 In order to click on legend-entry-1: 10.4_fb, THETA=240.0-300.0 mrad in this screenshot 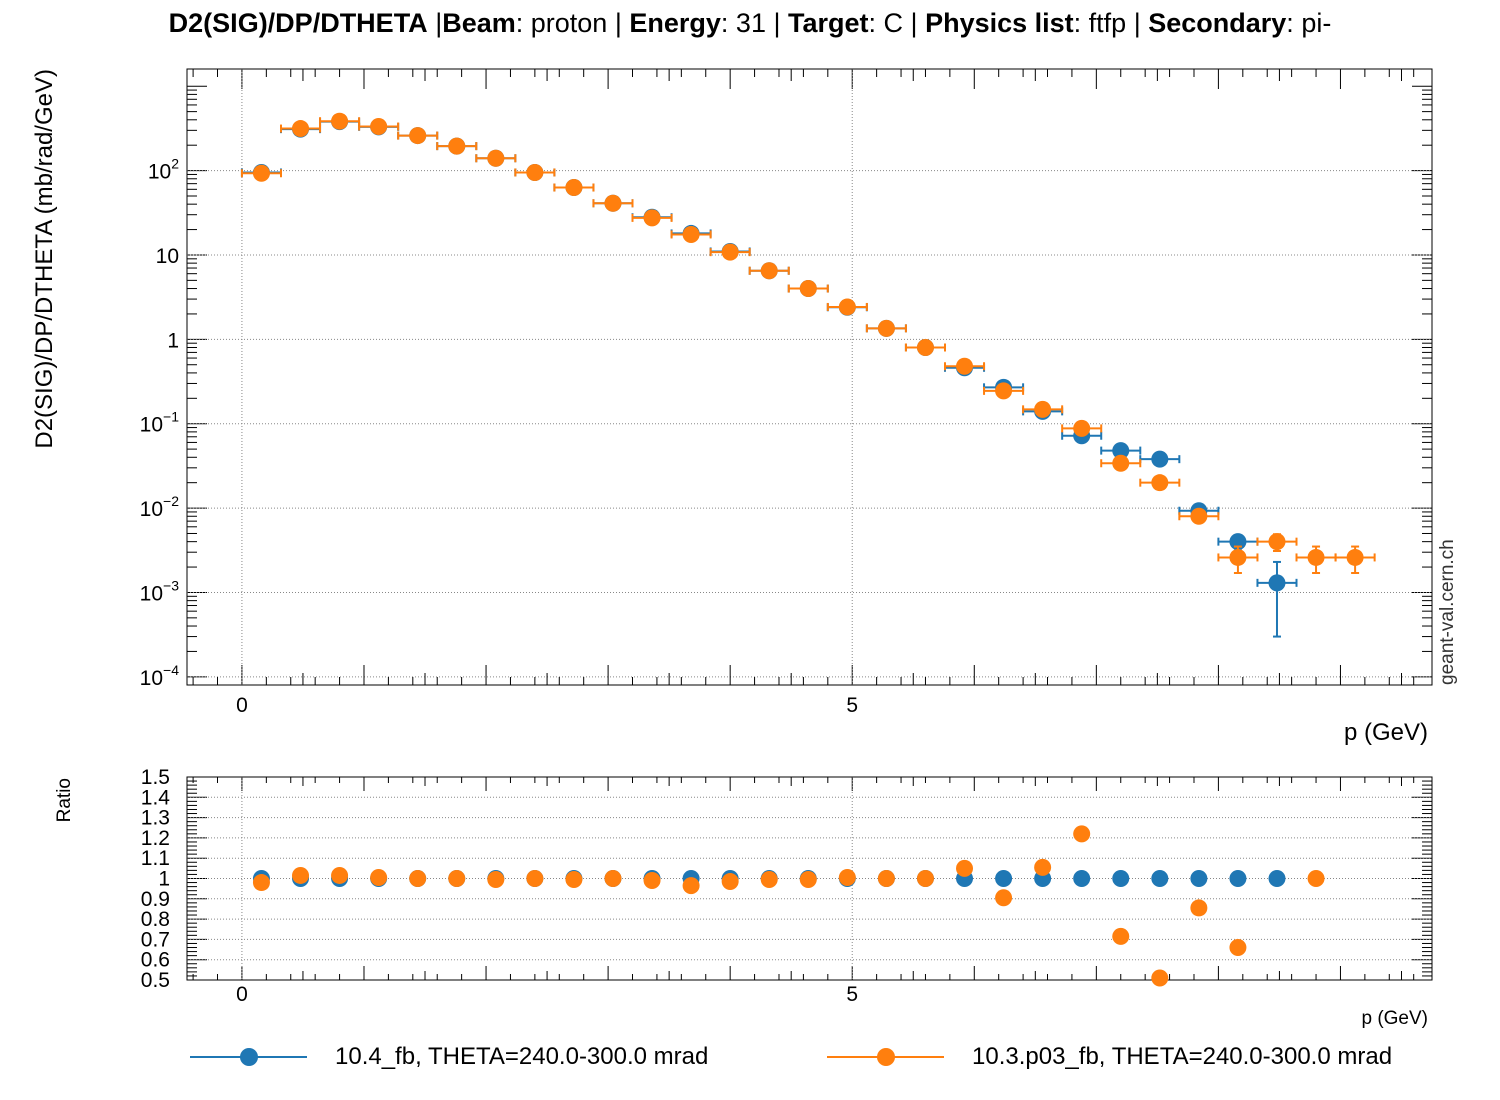, I will do `click(449, 1057)`.